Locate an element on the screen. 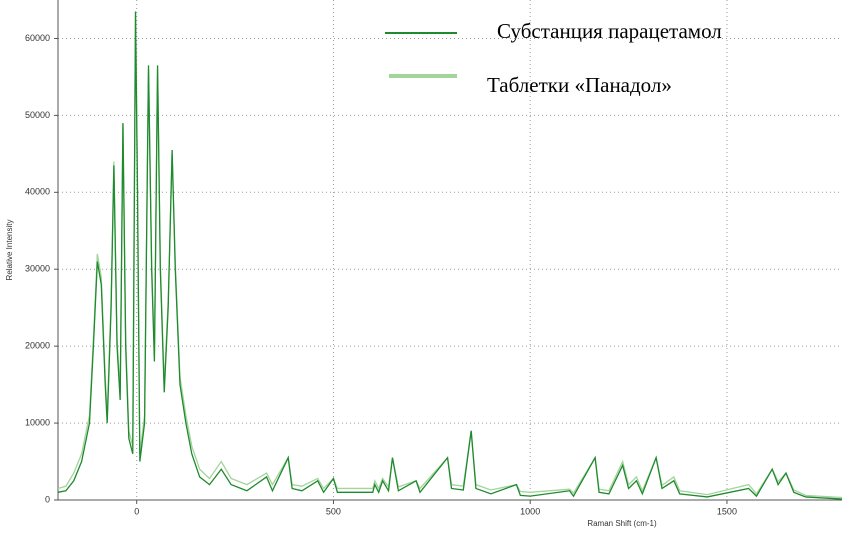 Image resolution: width=842 pixels, height=539 pixels. legend-label: Таблетки «Панадол» is located at coordinates (579, 85).